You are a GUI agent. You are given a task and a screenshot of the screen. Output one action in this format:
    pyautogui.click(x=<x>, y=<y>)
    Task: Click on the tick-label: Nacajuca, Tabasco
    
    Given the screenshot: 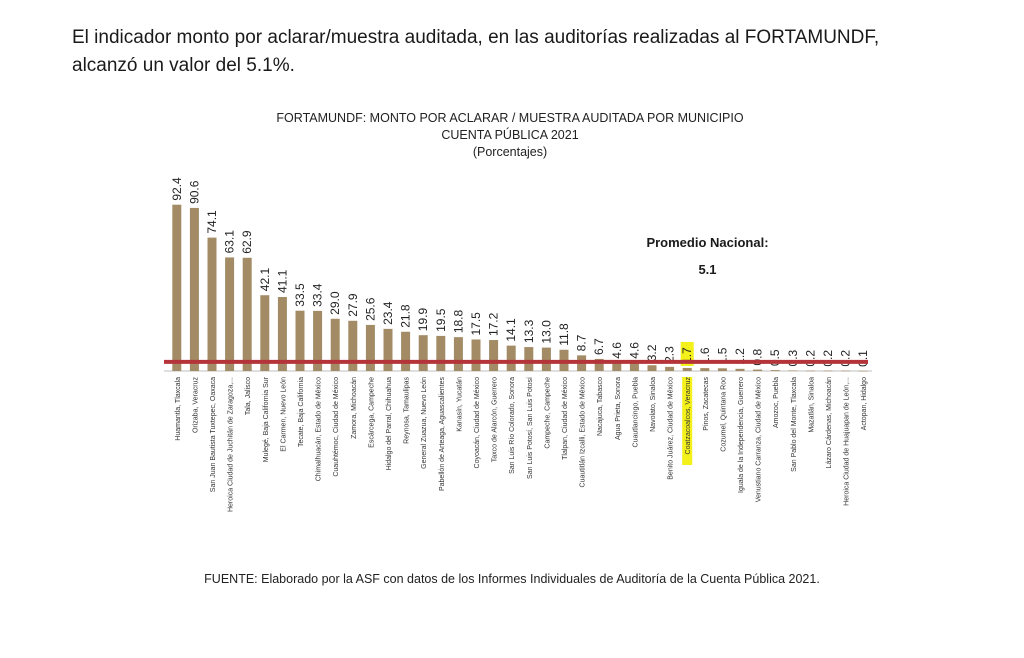 What is the action you would take?
    pyautogui.click(x=600, y=406)
    